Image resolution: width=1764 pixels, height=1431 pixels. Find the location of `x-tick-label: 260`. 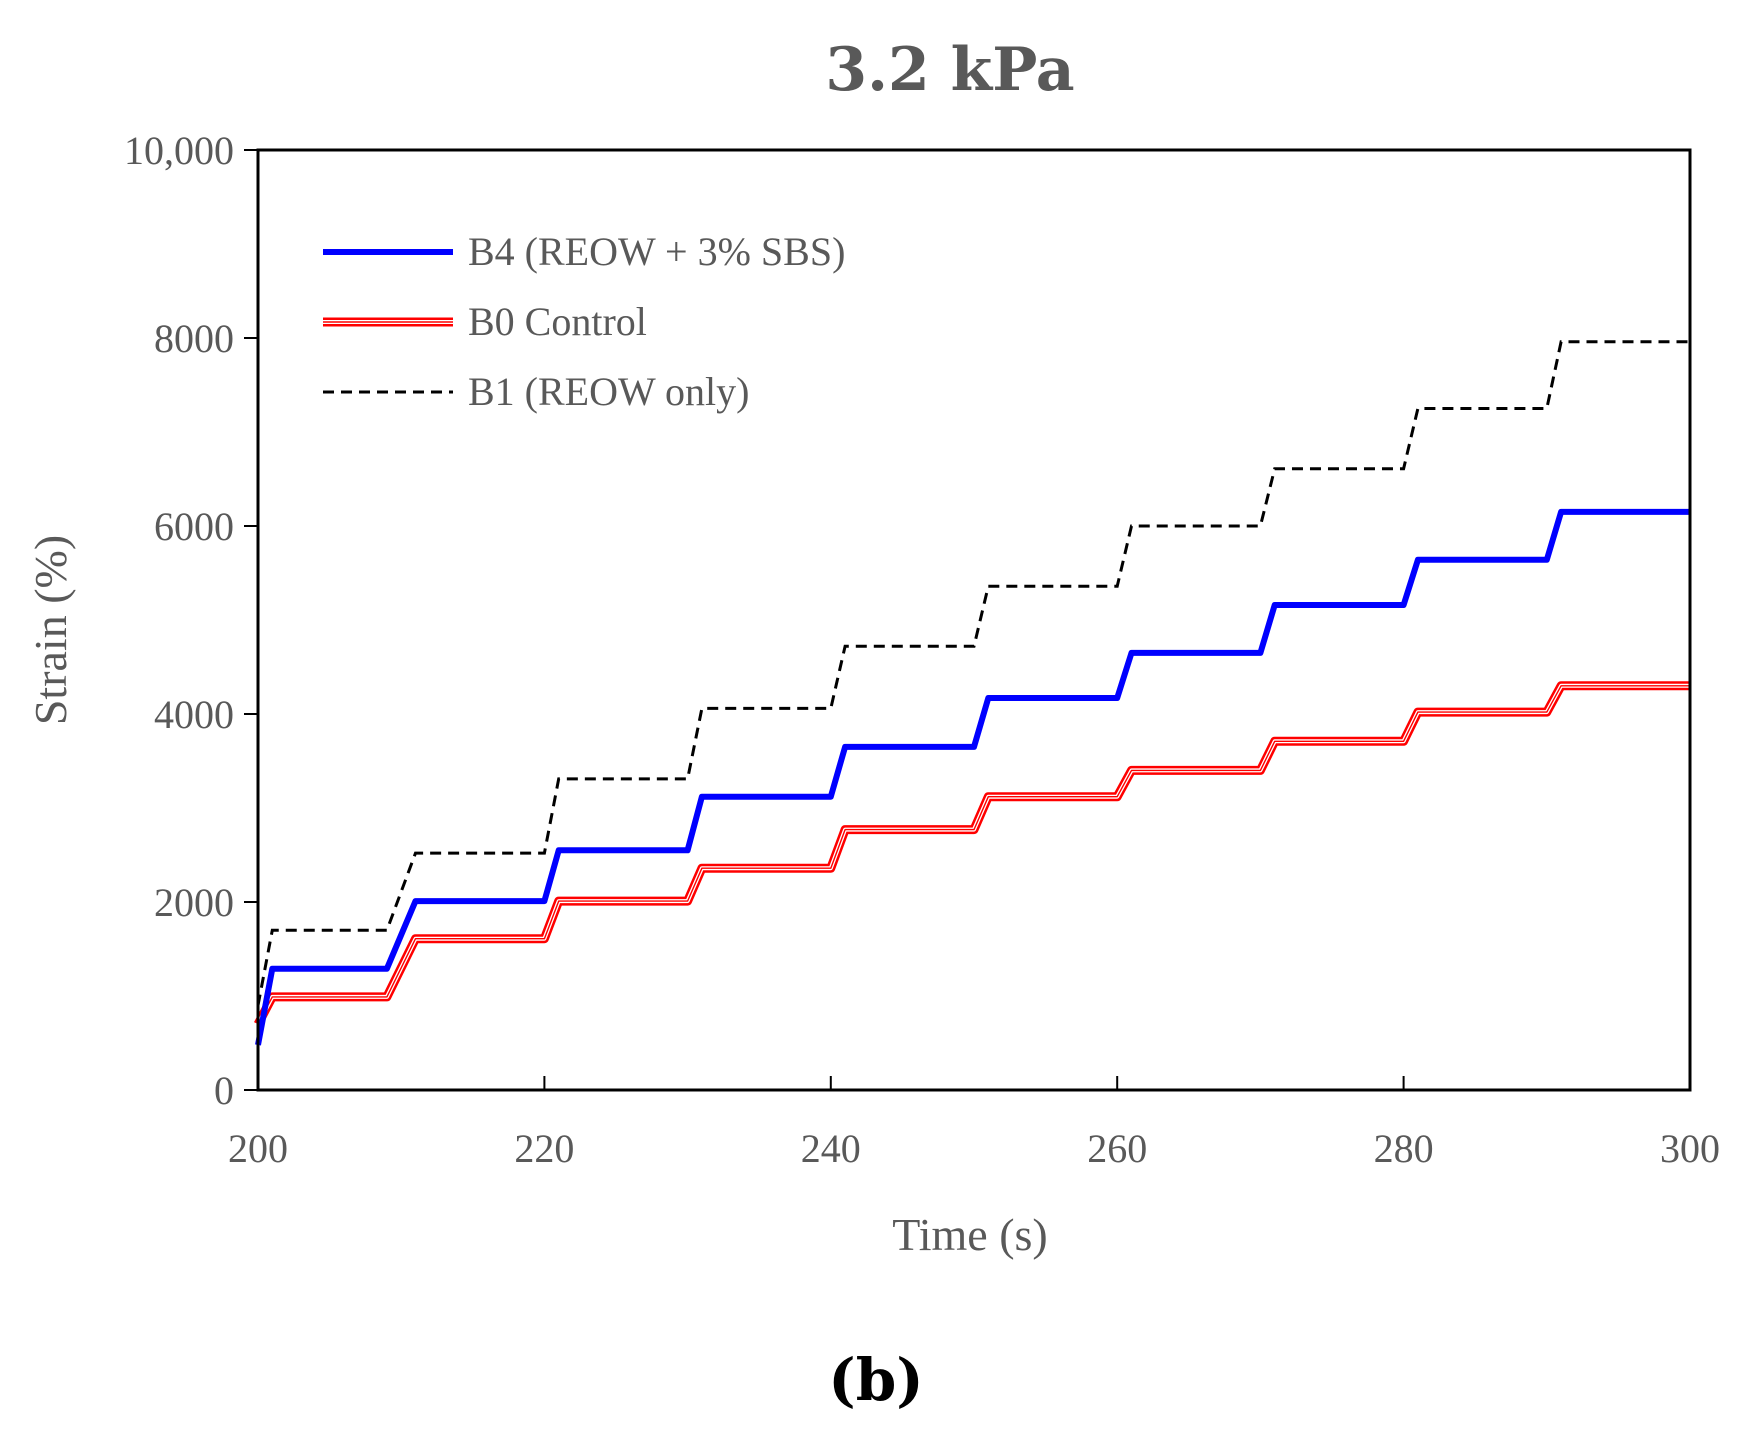

x-tick-label: 260 is located at coordinates (1117, 1148).